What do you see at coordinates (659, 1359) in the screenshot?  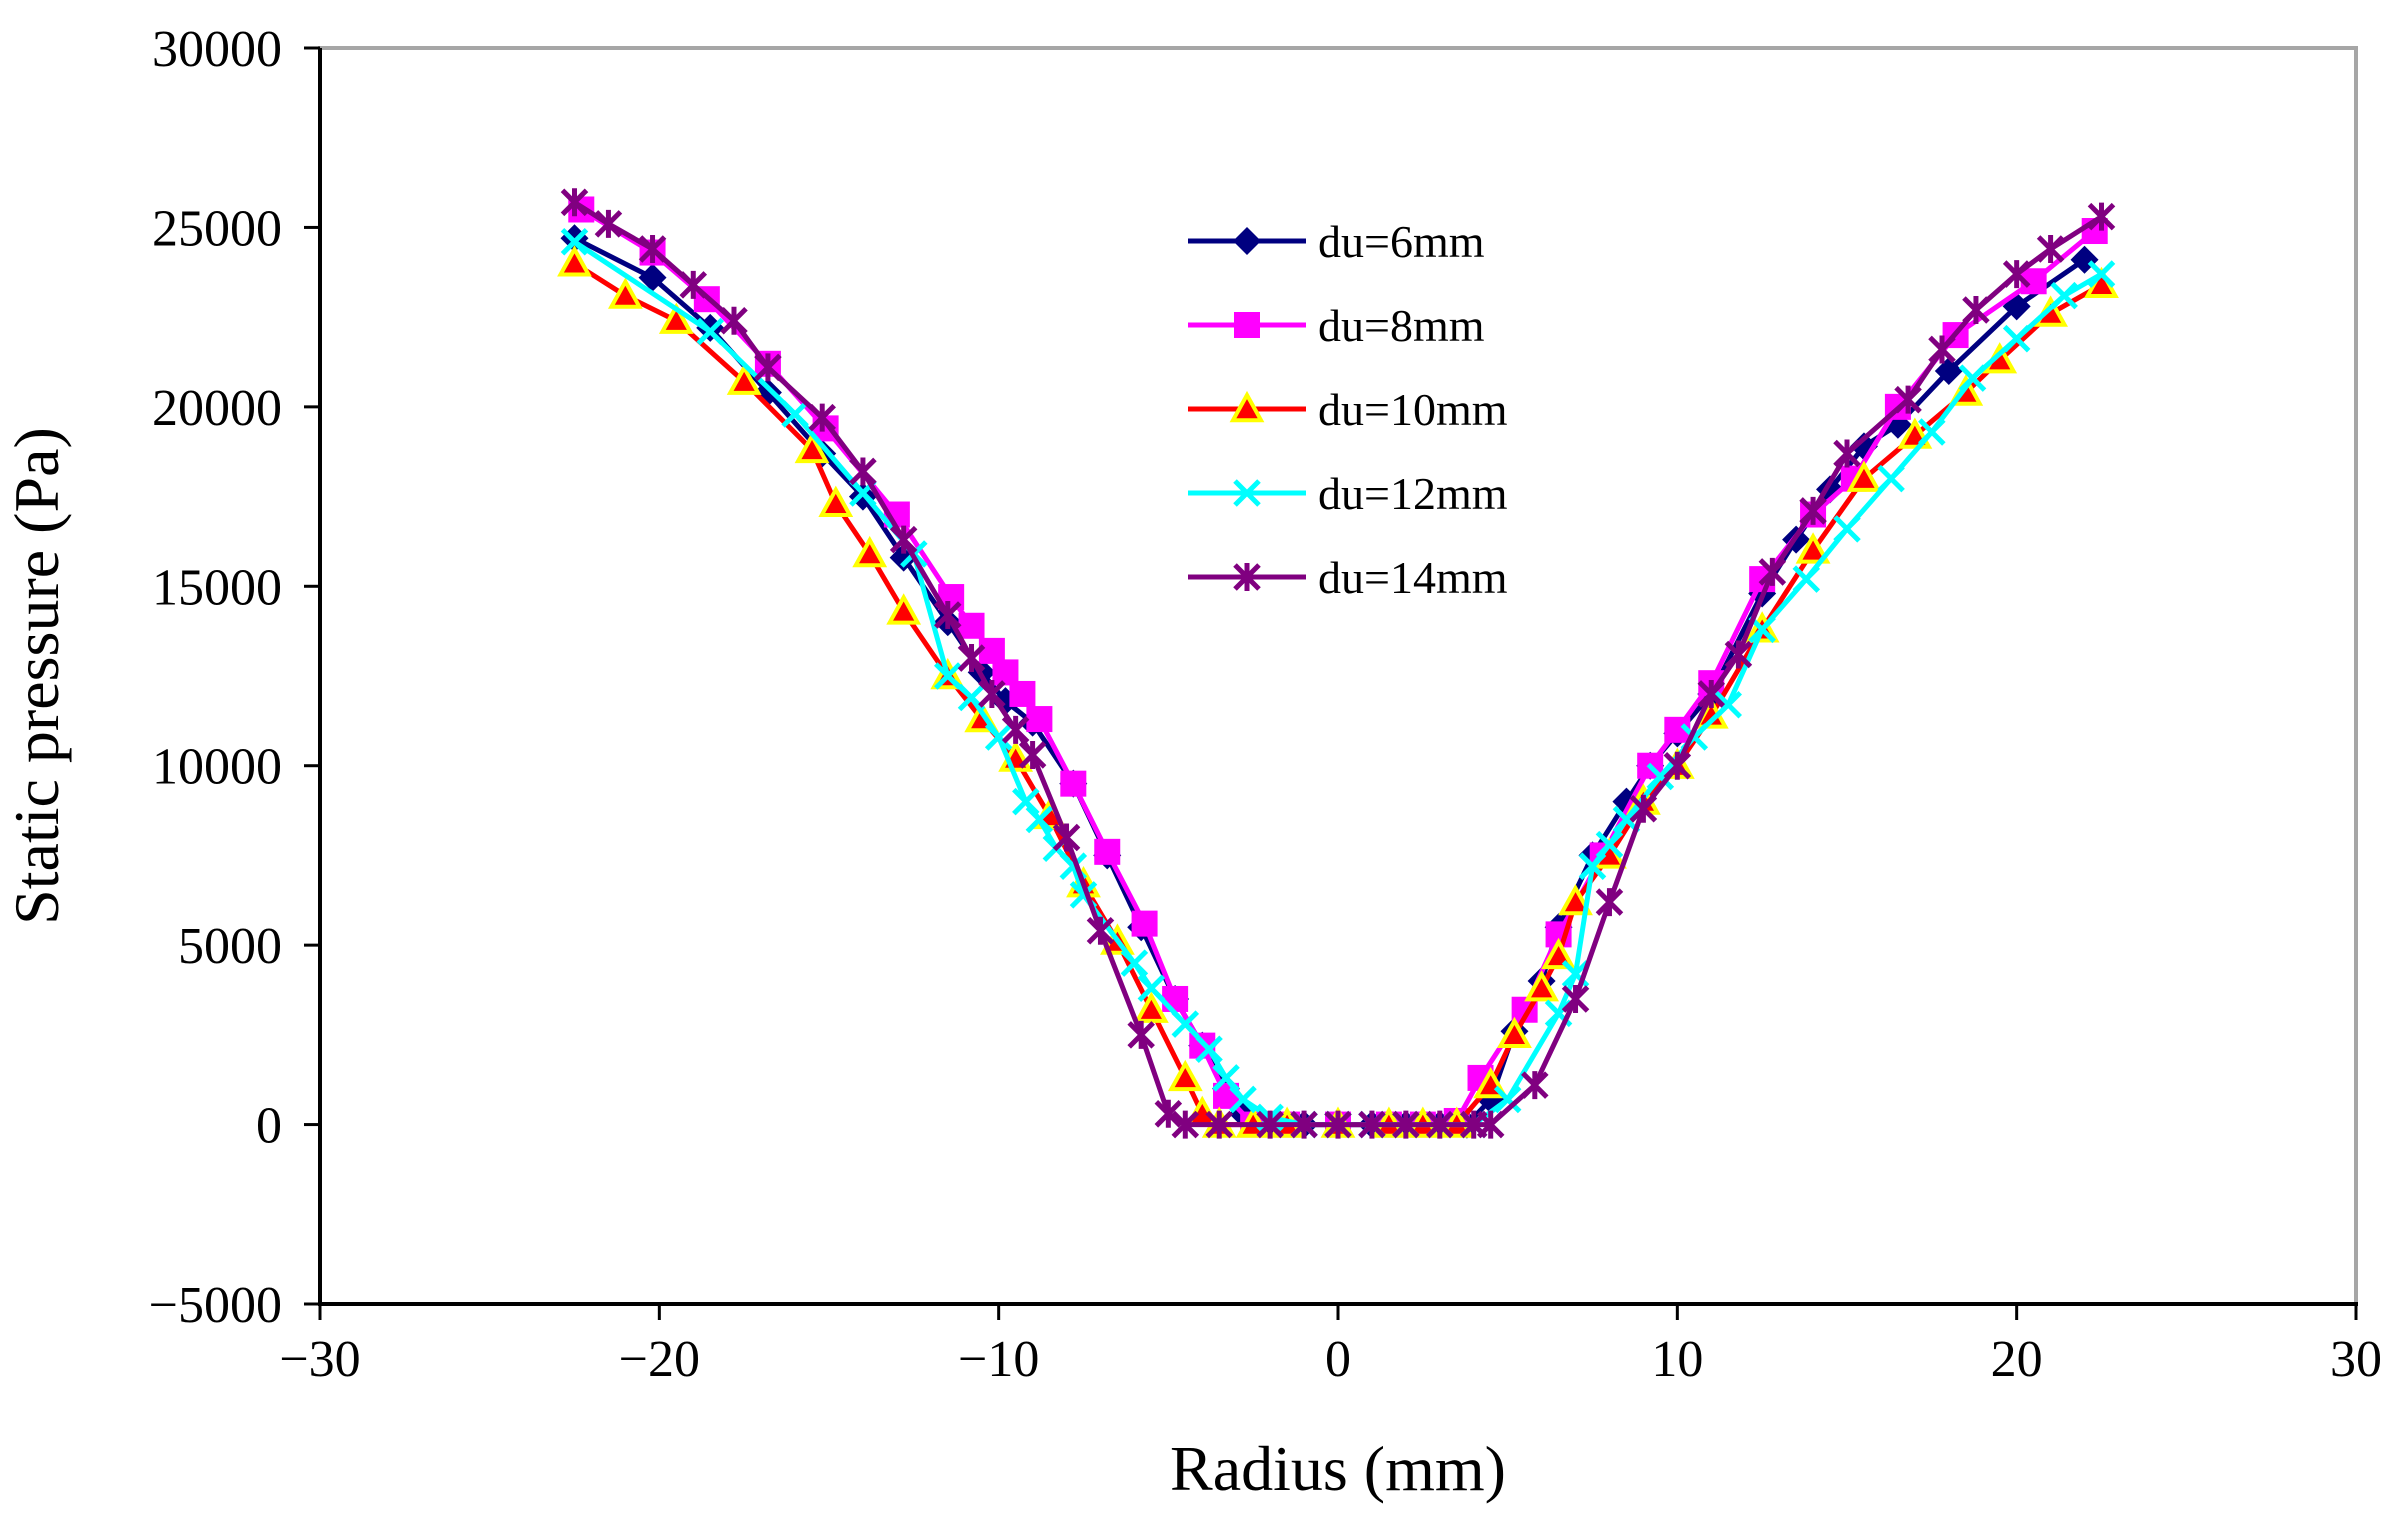 I see `x-tick-label: −20` at bounding box center [659, 1359].